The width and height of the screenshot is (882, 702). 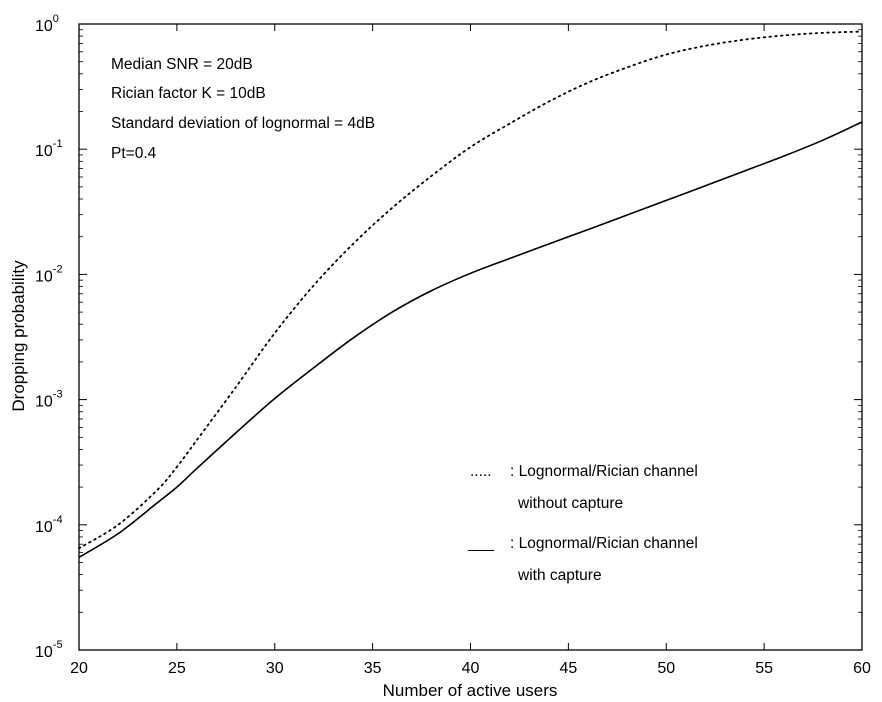 I want to click on y-tick-exponent: -4, so click(x=58, y=520).